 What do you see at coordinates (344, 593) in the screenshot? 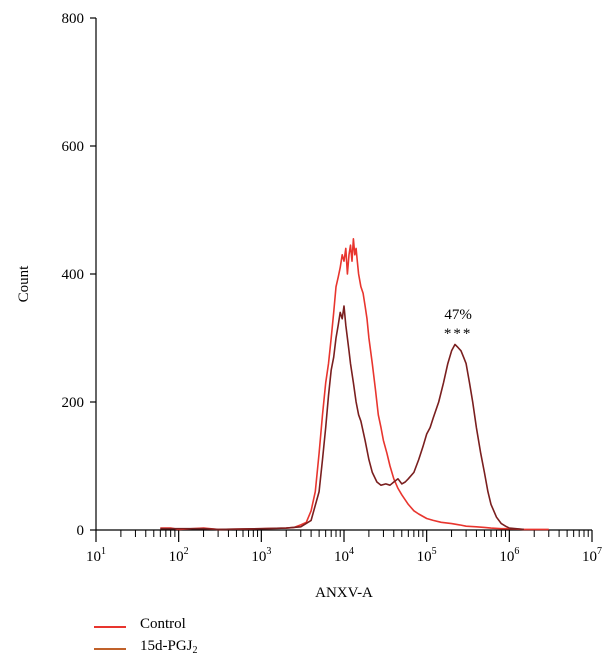
I see `x-axis-label: ANXV-A` at bounding box center [344, 593].